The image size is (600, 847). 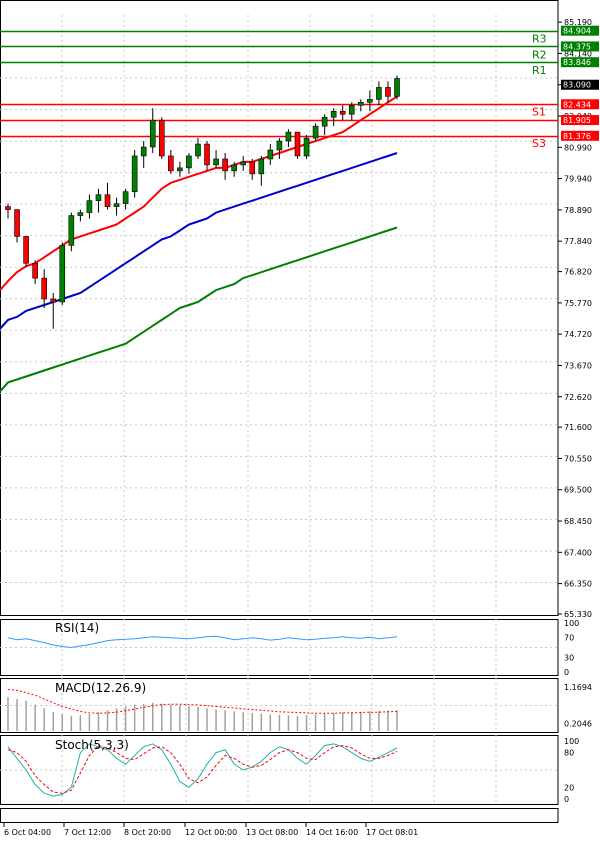 I want to click on price-tick-label: 71.600, so click(x=578, y=427).